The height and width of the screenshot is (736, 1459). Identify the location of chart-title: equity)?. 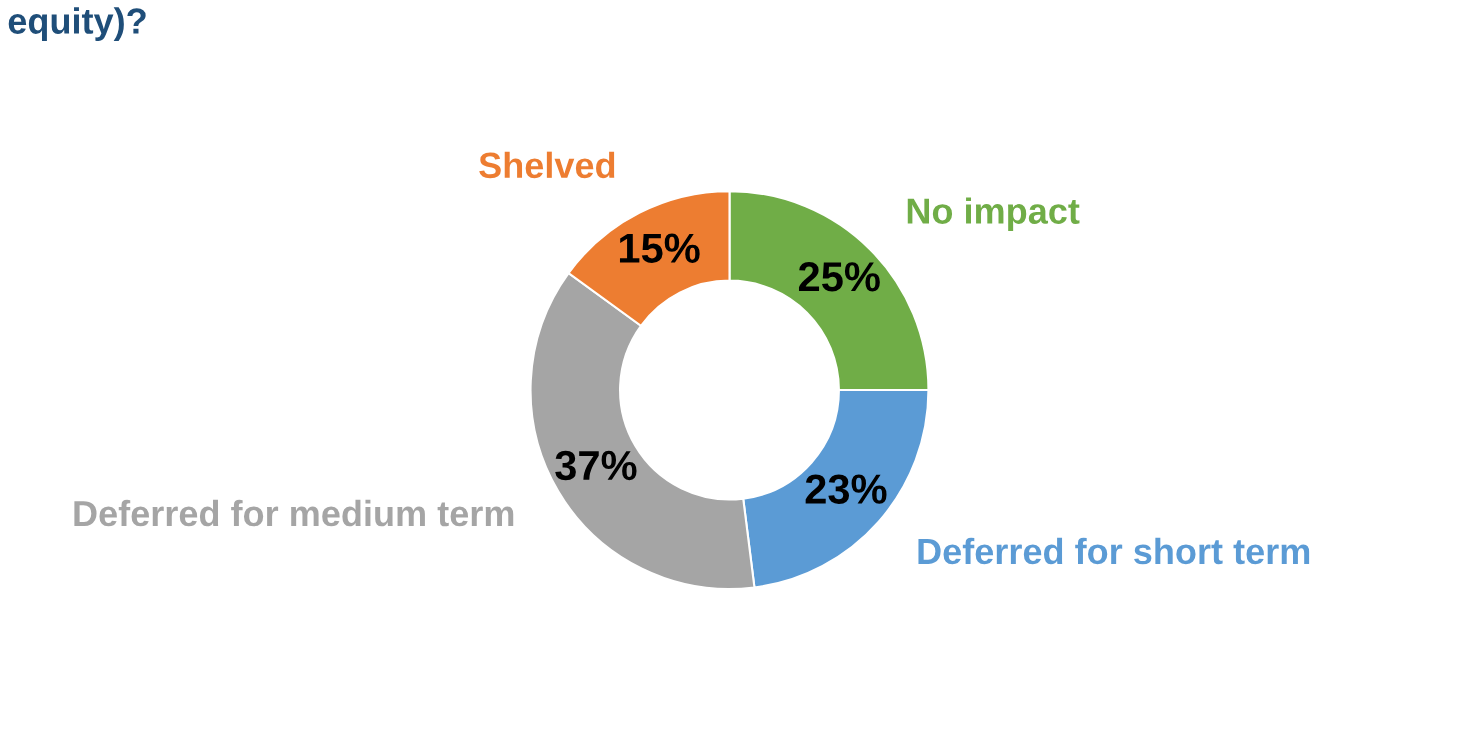
(77, 24).